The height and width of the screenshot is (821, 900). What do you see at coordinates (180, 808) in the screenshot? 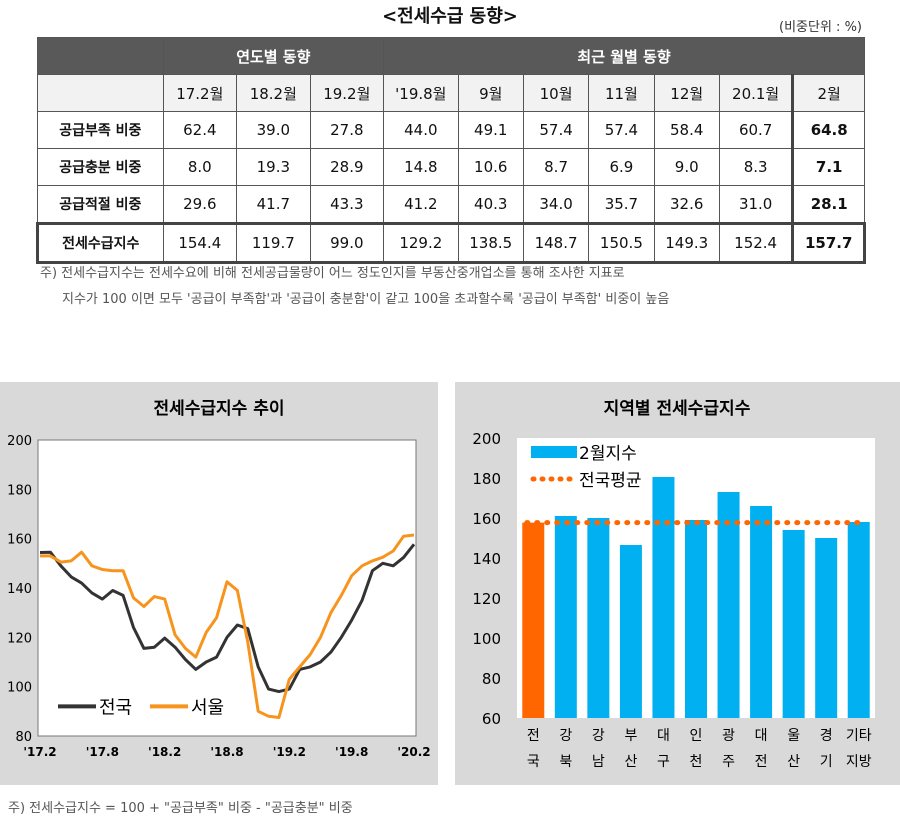
I see `footnote: 주) 전세수급지수 = 100 + "공급부족" 비중 - "공급충분" 비중` at bounding box center [180, 808].